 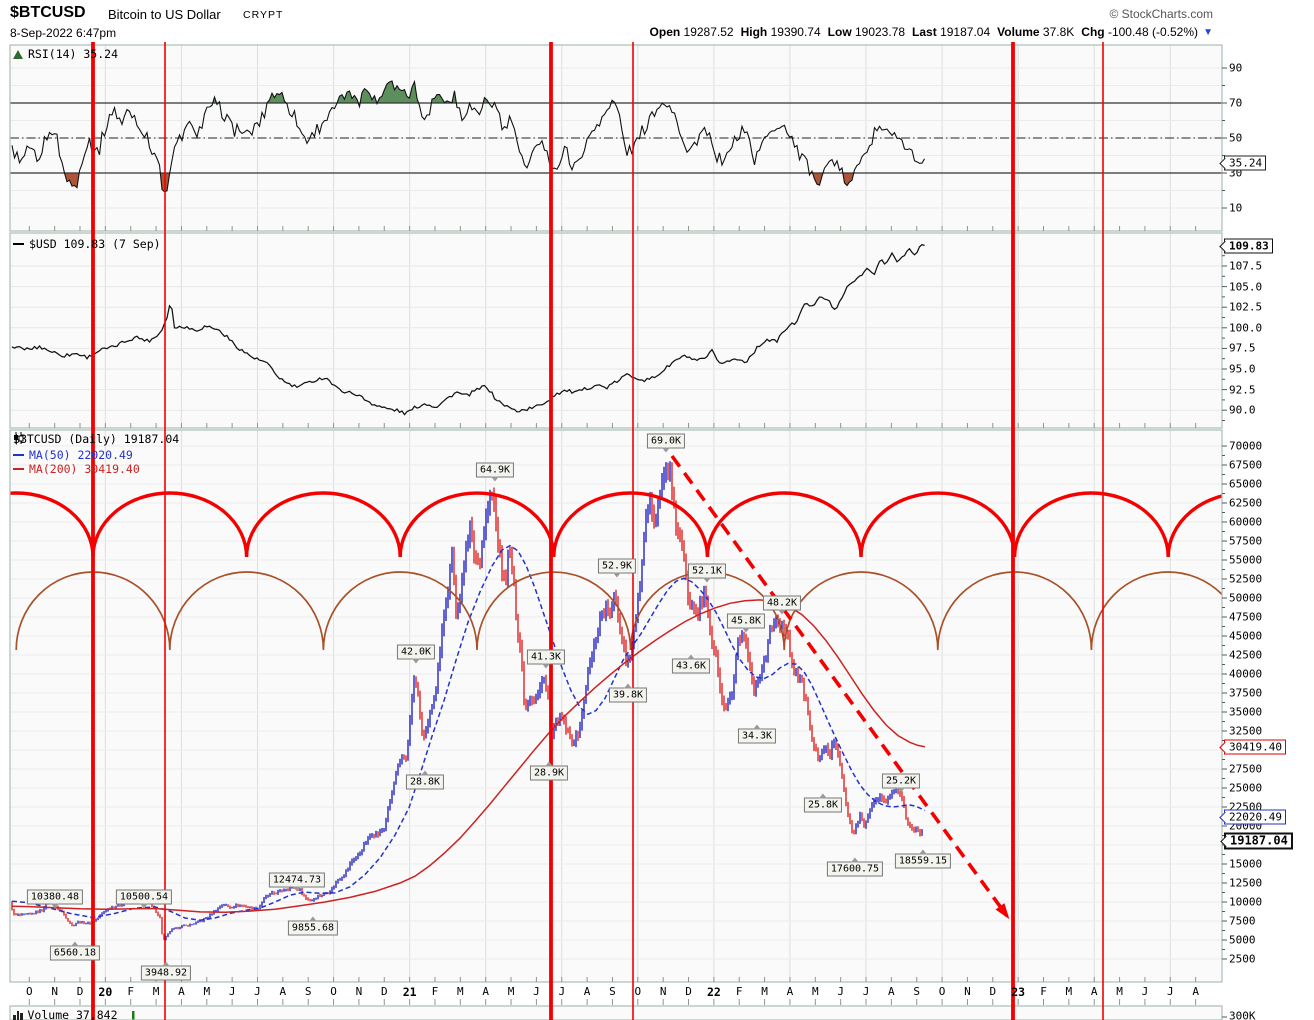 What do you see at coordinates (164, 14) in the screenshot?
I see `symbol-name: Bitcoin to US Dollar` at bounding box center [164, 14].